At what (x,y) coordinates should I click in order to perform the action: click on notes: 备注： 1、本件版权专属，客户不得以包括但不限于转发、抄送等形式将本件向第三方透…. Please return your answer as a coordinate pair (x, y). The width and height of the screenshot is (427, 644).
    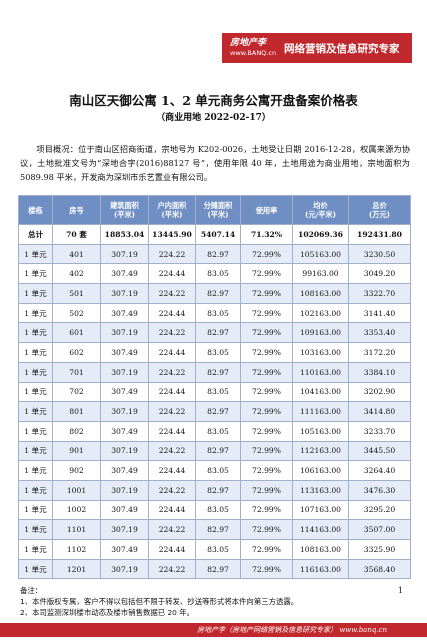
    Looking at the image, I should click on (205, 601).